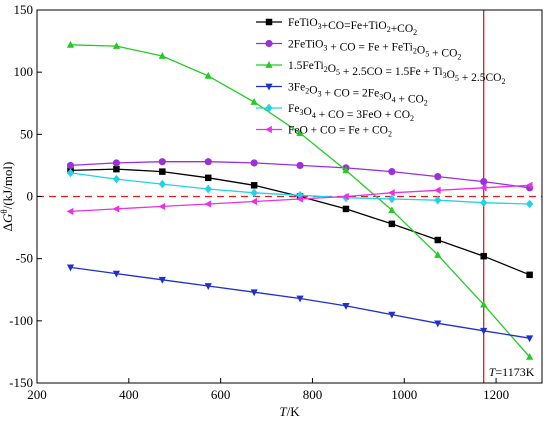 The image size is (550, 426). What do you see at coordinates (21, 382) in the screenshot?
I see `y-tick-label: -150` at bounding box center [21, 382].